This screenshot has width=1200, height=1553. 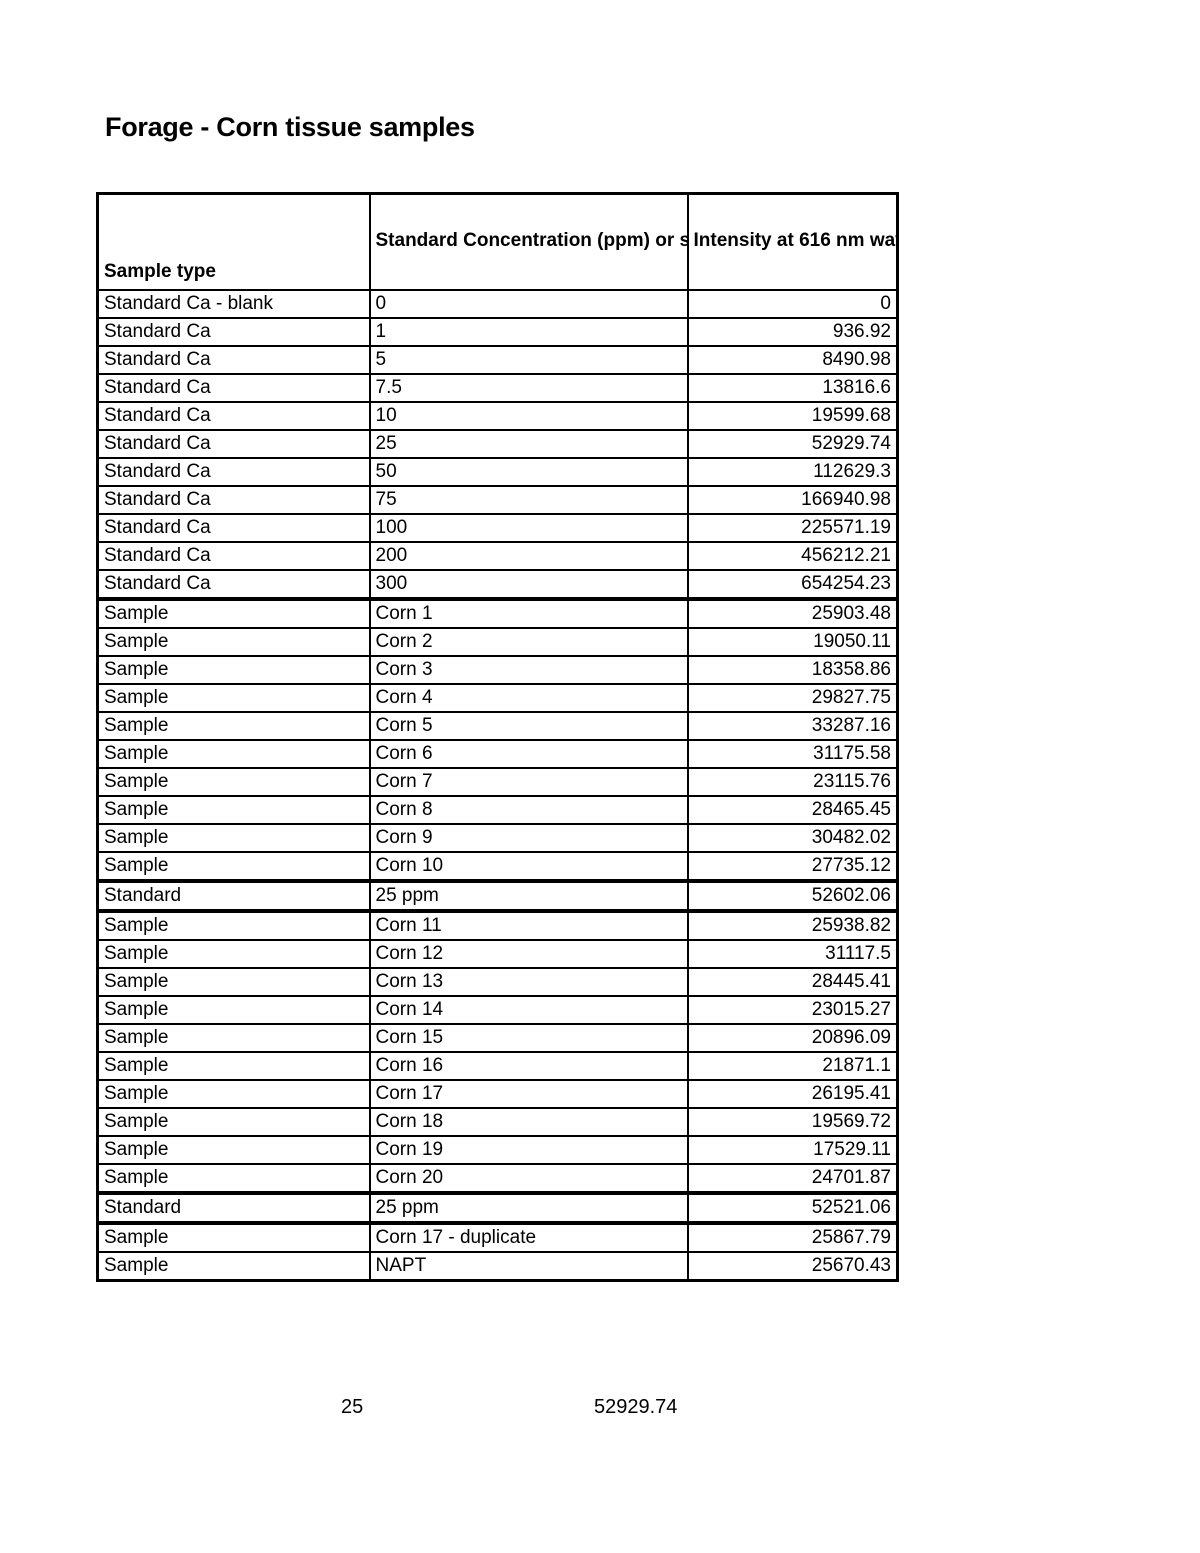 I want to click on table-row: Standard Ca 300 654254.23, so click(x=497, y=584).